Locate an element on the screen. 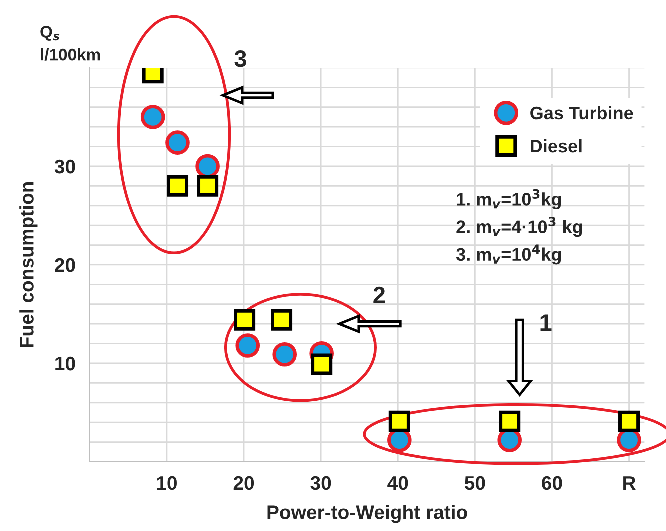 Image resolution: width=666 pixels, height=531 pixels. annotation: 3 is located at coordinates (536, 194).